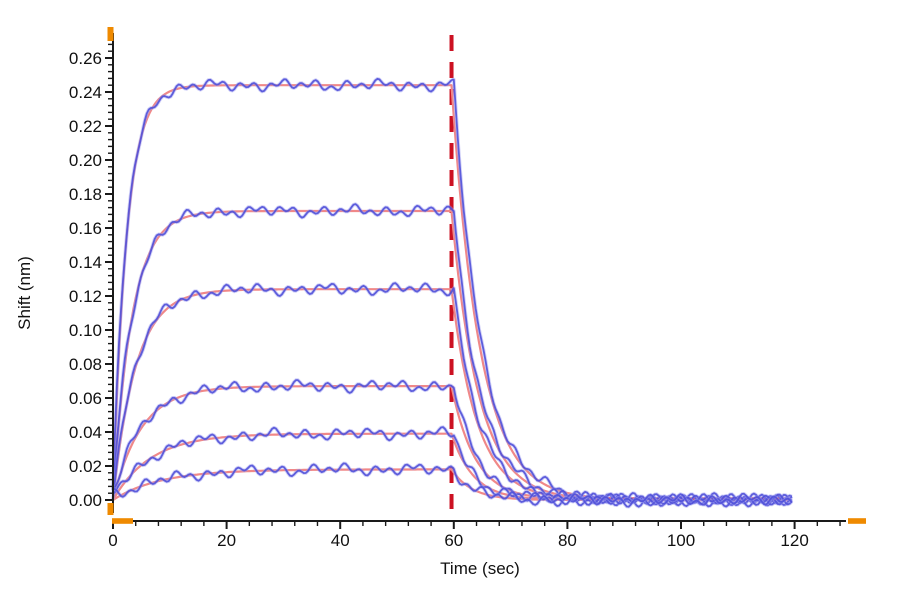 Image resolution: width=900 pixels, height=600 pixels. Describe the element at coordinates (480, 568) in the screenshot. I see `x-axis-title: Time (sec)` at that location.